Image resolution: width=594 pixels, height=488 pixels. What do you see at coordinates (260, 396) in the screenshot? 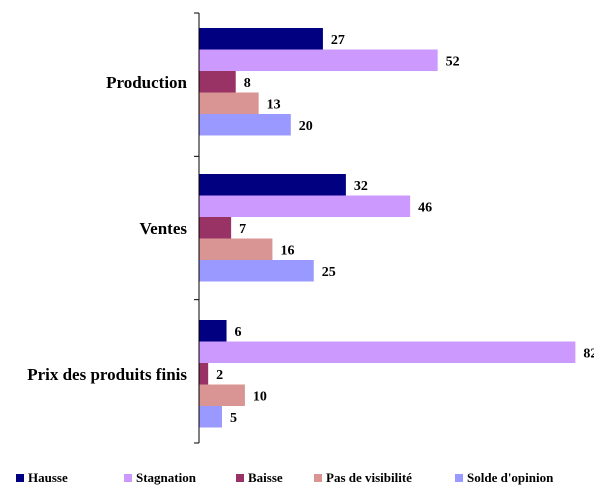
I see `value-label-prix-des-produits-finis-pas-de-visibilite: 10` at bounding box center [260, 396].